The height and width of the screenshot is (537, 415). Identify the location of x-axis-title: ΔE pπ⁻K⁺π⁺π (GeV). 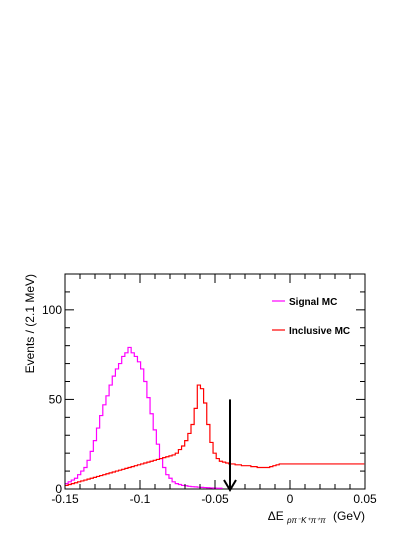
(316, 517).